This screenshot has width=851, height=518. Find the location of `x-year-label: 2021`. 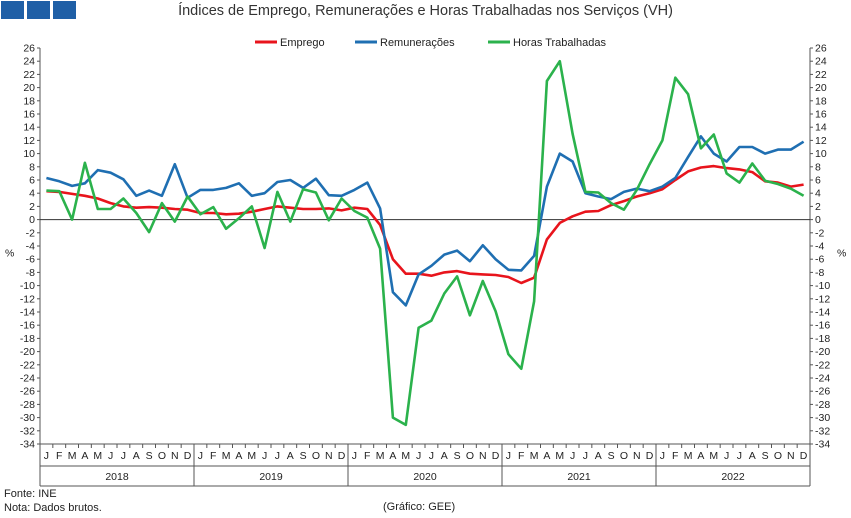

x-year-label: 2021 is located at coordinates (579, 477).